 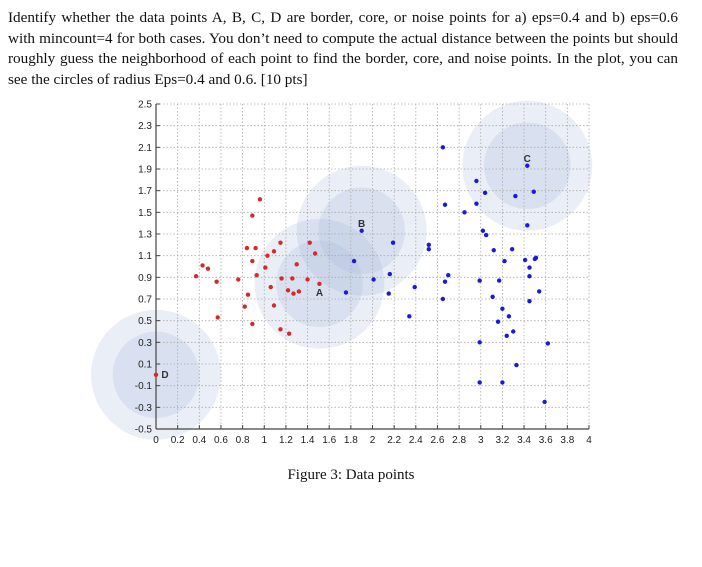 I want to click on y-tick-label: 0.9, so click(x=145, y=278).